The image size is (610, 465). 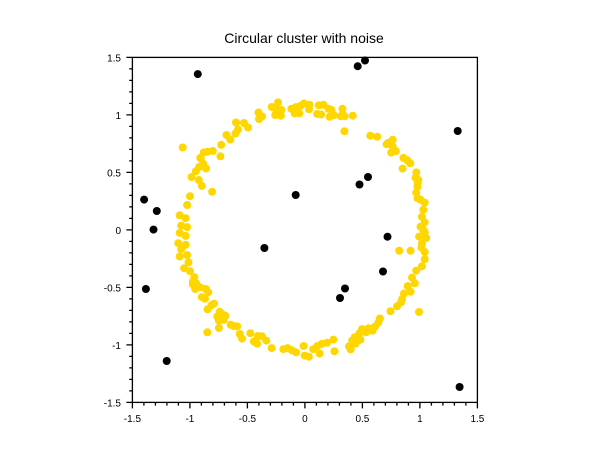 I want to click on svg-text: Circular cluster with noise, so click(x=304, y=38).